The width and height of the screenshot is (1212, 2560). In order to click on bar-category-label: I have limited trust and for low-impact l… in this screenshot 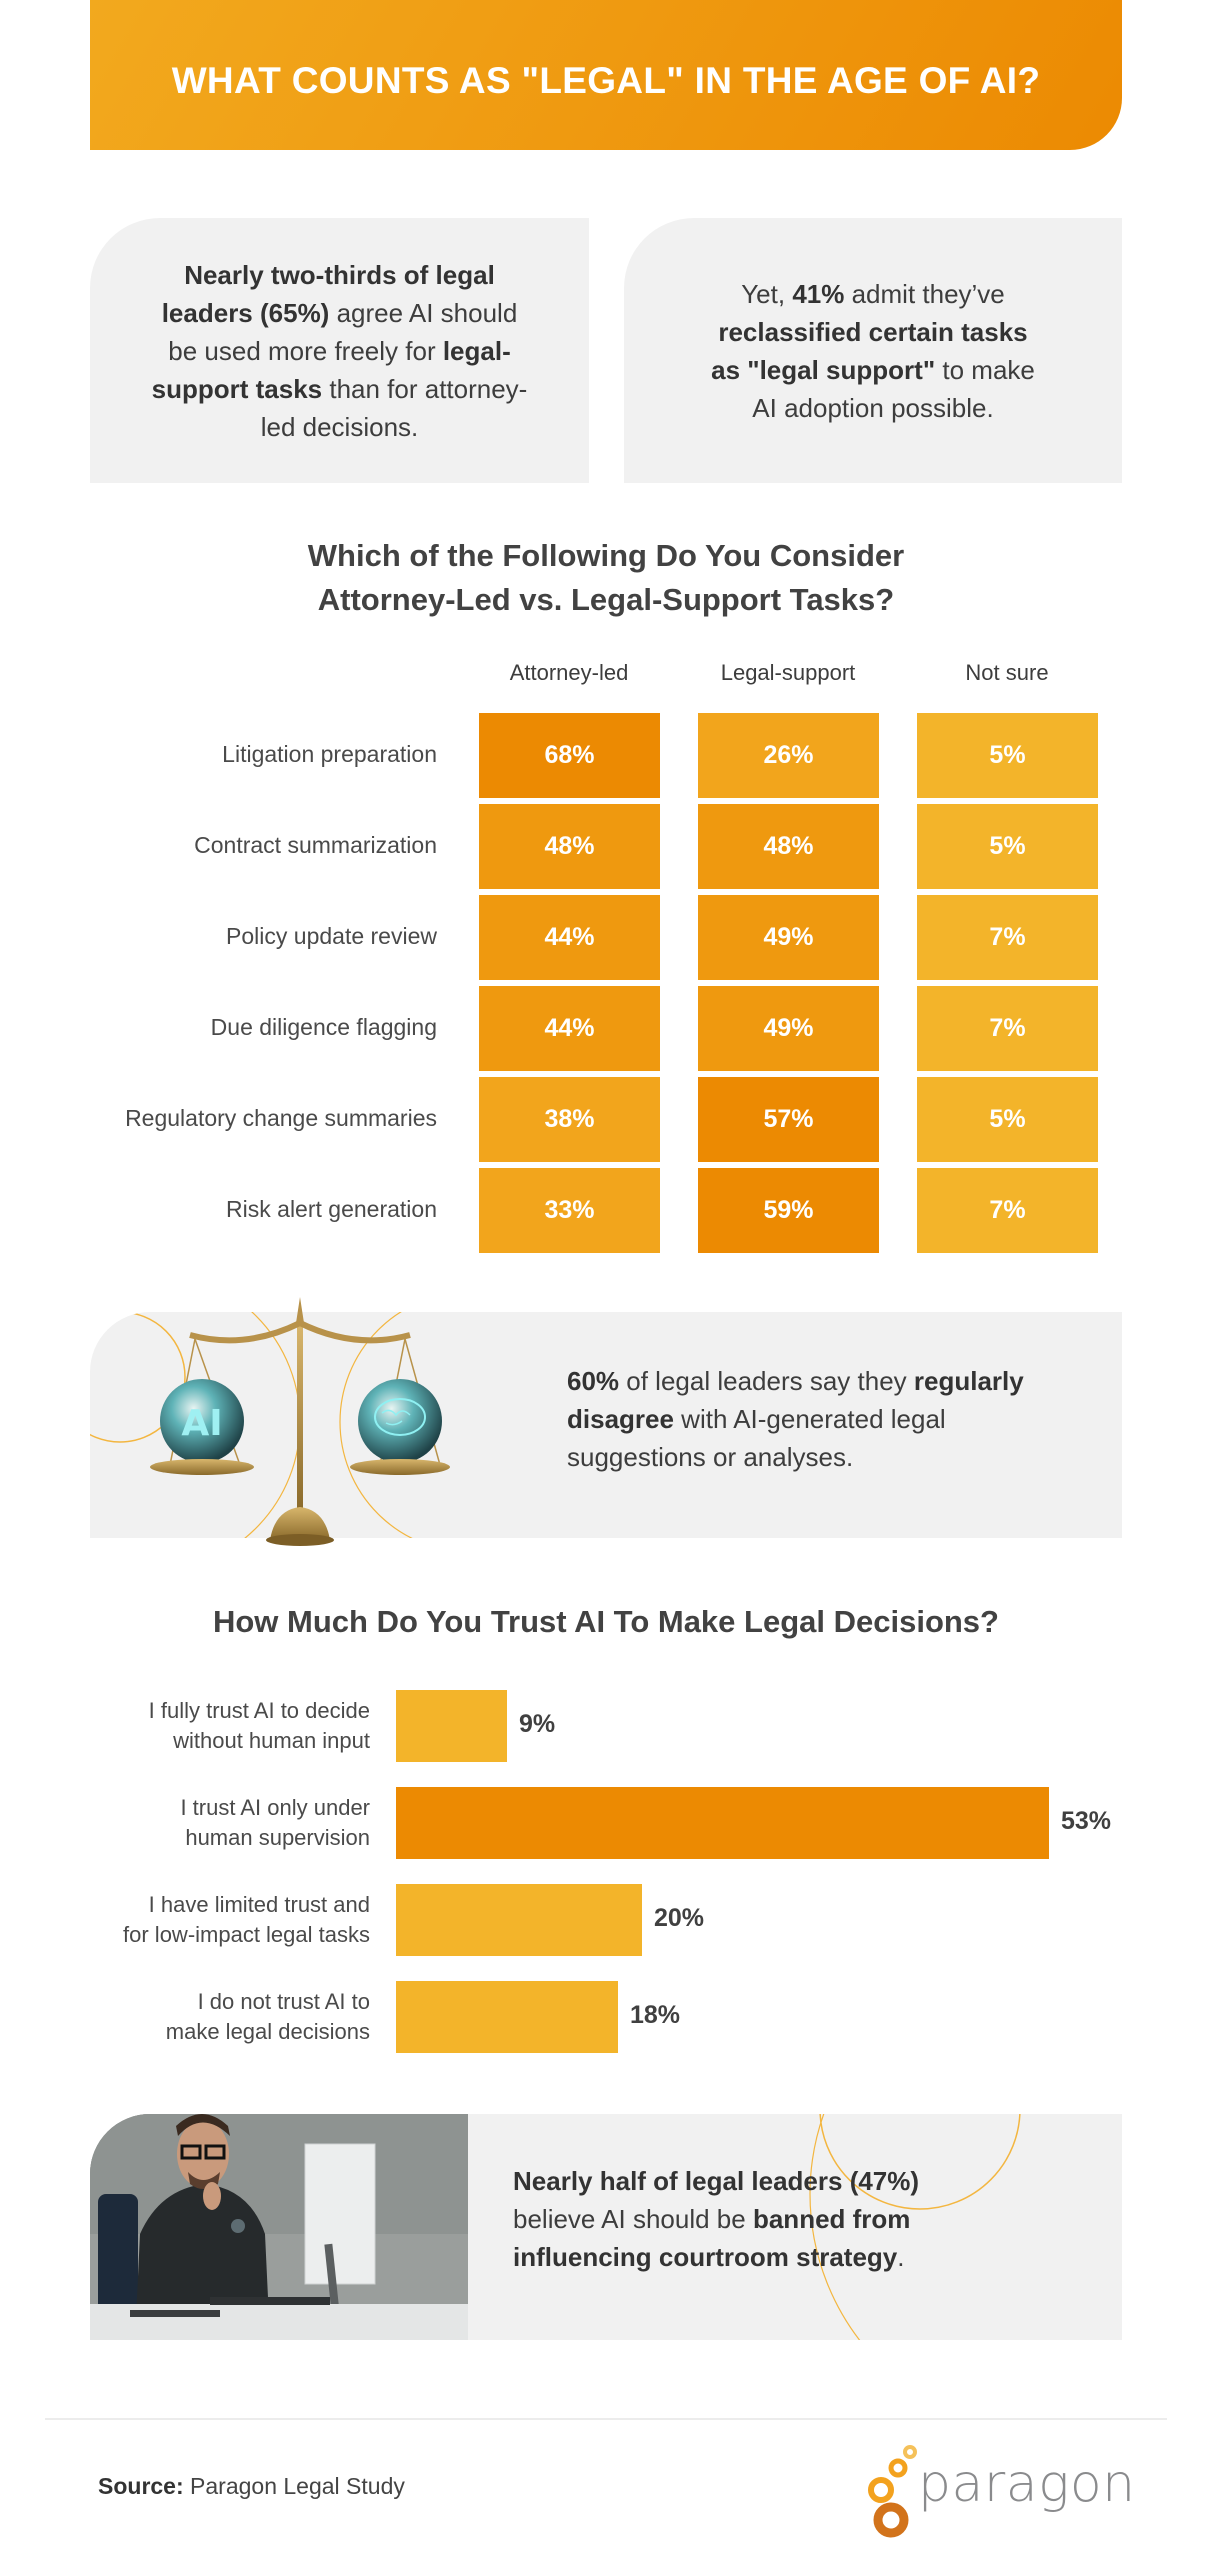, I will do `click(230, 1920)`.